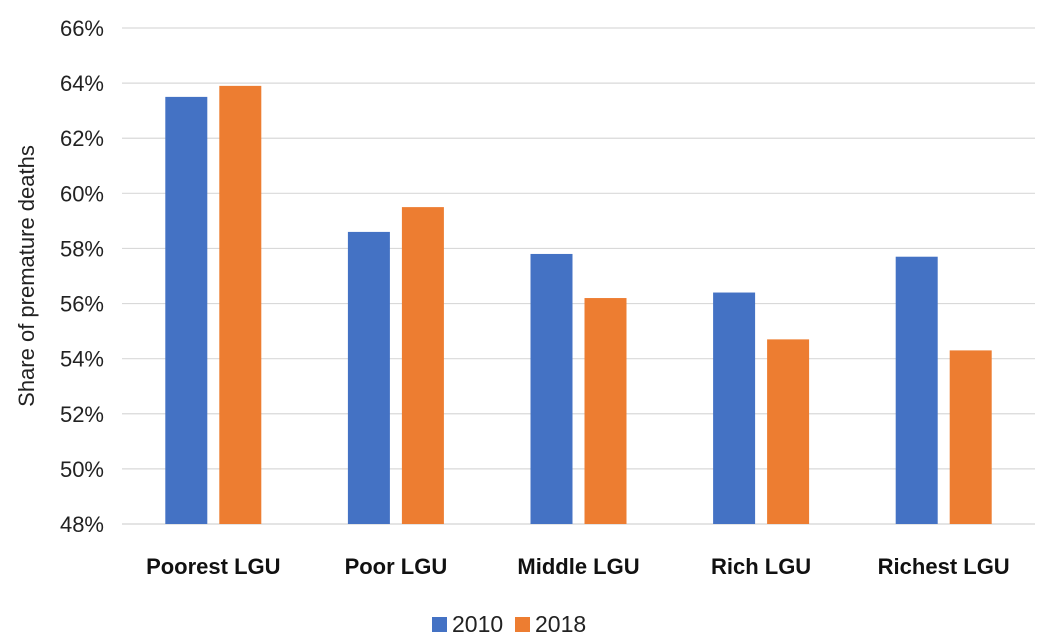  I want to click on legend-label: 2018, so click(560, 622).